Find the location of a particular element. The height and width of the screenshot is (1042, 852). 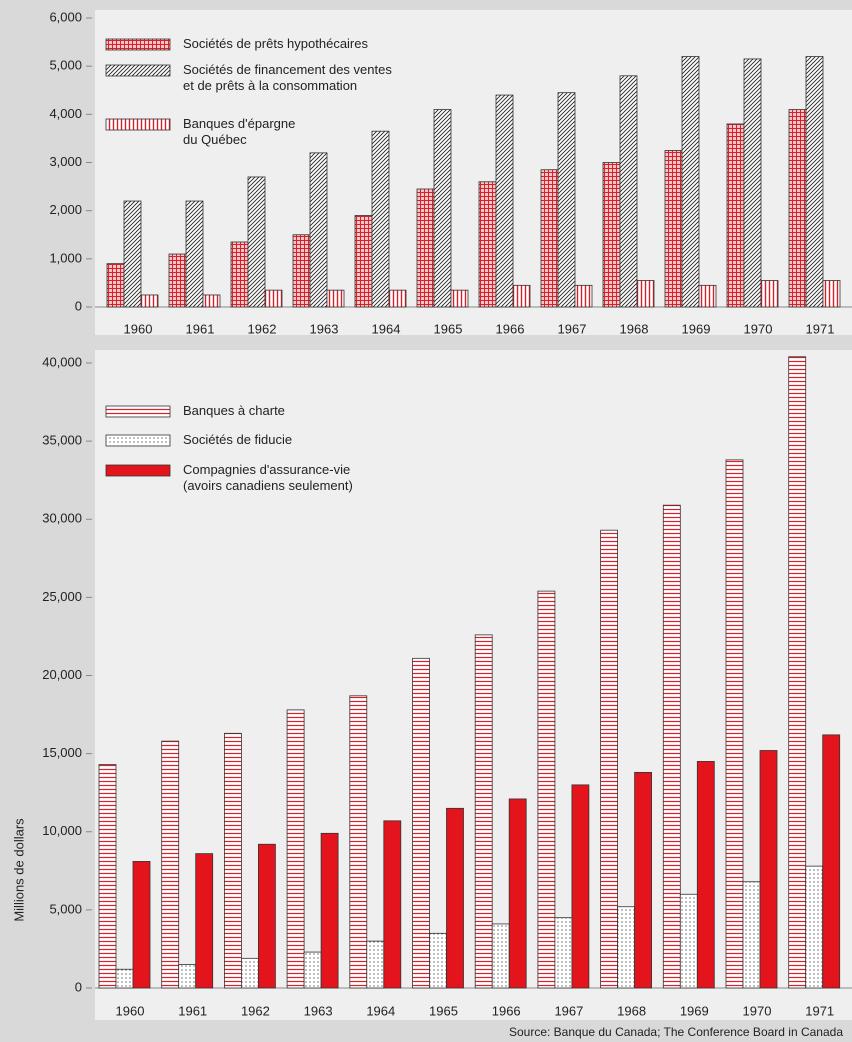

x-tick-label: 1967 is located at coordinates (568, 1010).